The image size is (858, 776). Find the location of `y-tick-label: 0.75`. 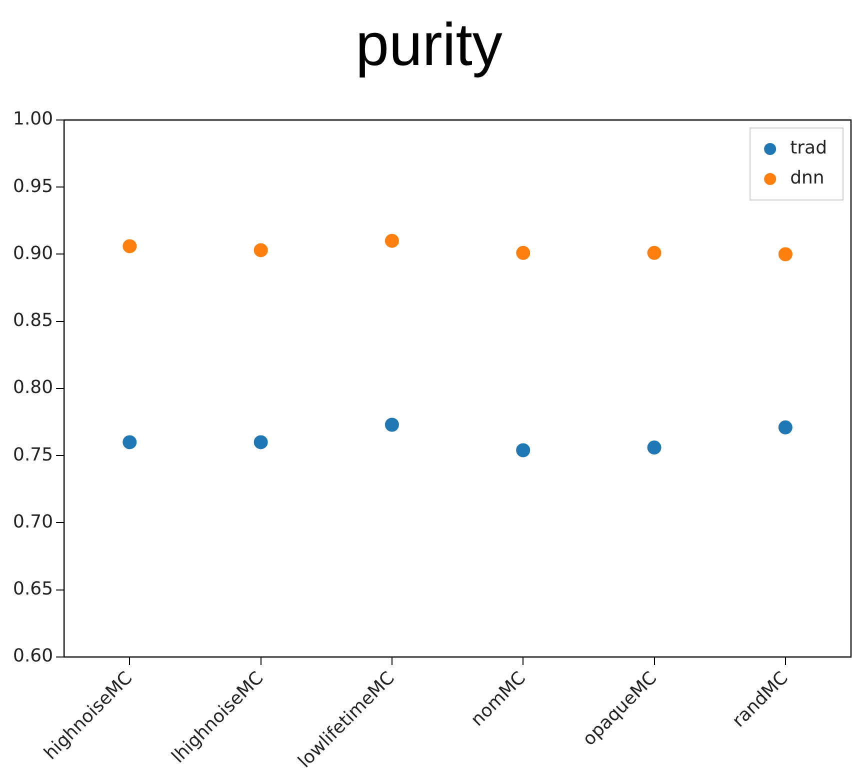

y-tick-label: 0.75 is located at coordinates (33, 455).